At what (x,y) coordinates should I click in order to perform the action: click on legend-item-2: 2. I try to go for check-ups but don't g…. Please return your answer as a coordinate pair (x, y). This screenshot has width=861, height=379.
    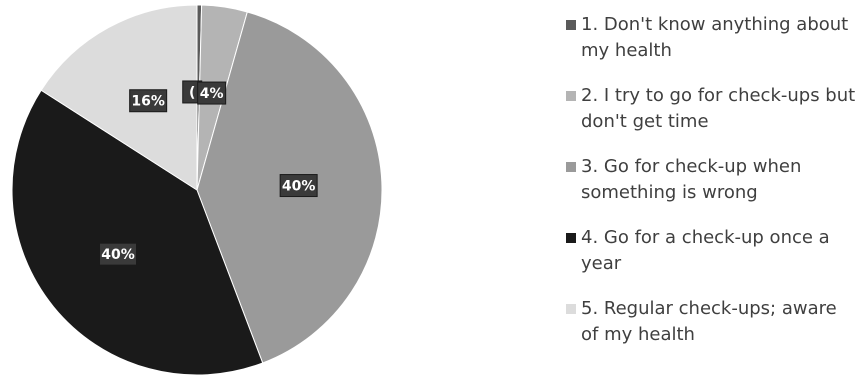
    Looking at the image, I should click on (712, 118).